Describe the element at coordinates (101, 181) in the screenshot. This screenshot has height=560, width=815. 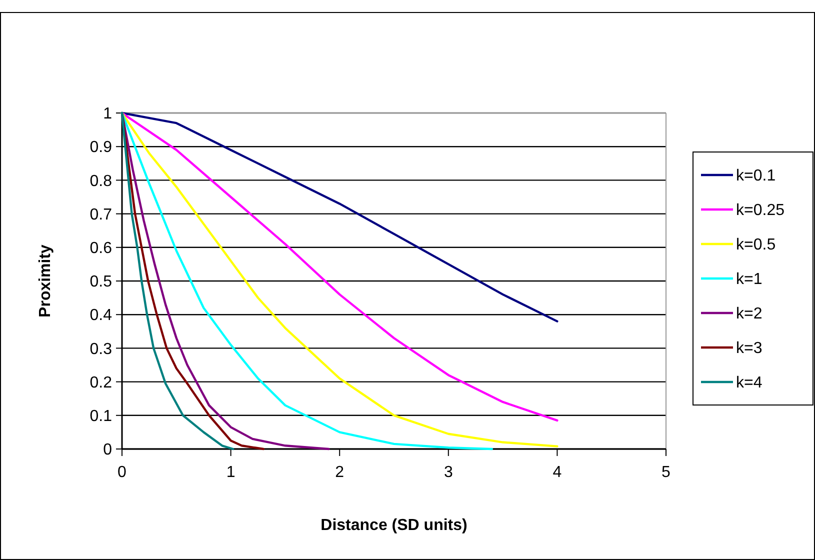
I see `y-tick-label: 0.8` at that location.